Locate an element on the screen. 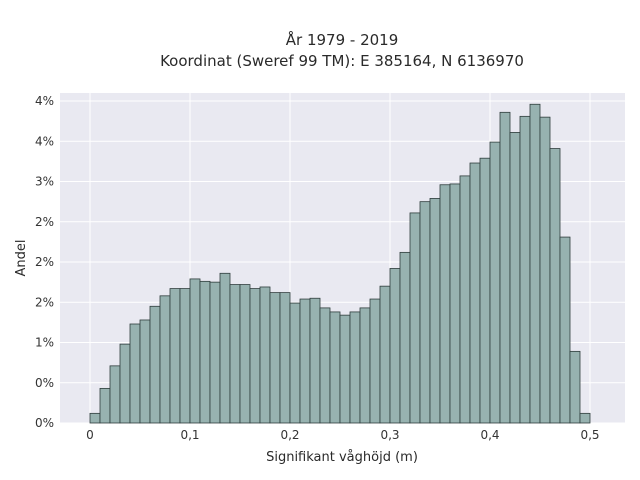 The image size is (640, 480). y-tick-label: 3% is located at coordinates (44, 182).